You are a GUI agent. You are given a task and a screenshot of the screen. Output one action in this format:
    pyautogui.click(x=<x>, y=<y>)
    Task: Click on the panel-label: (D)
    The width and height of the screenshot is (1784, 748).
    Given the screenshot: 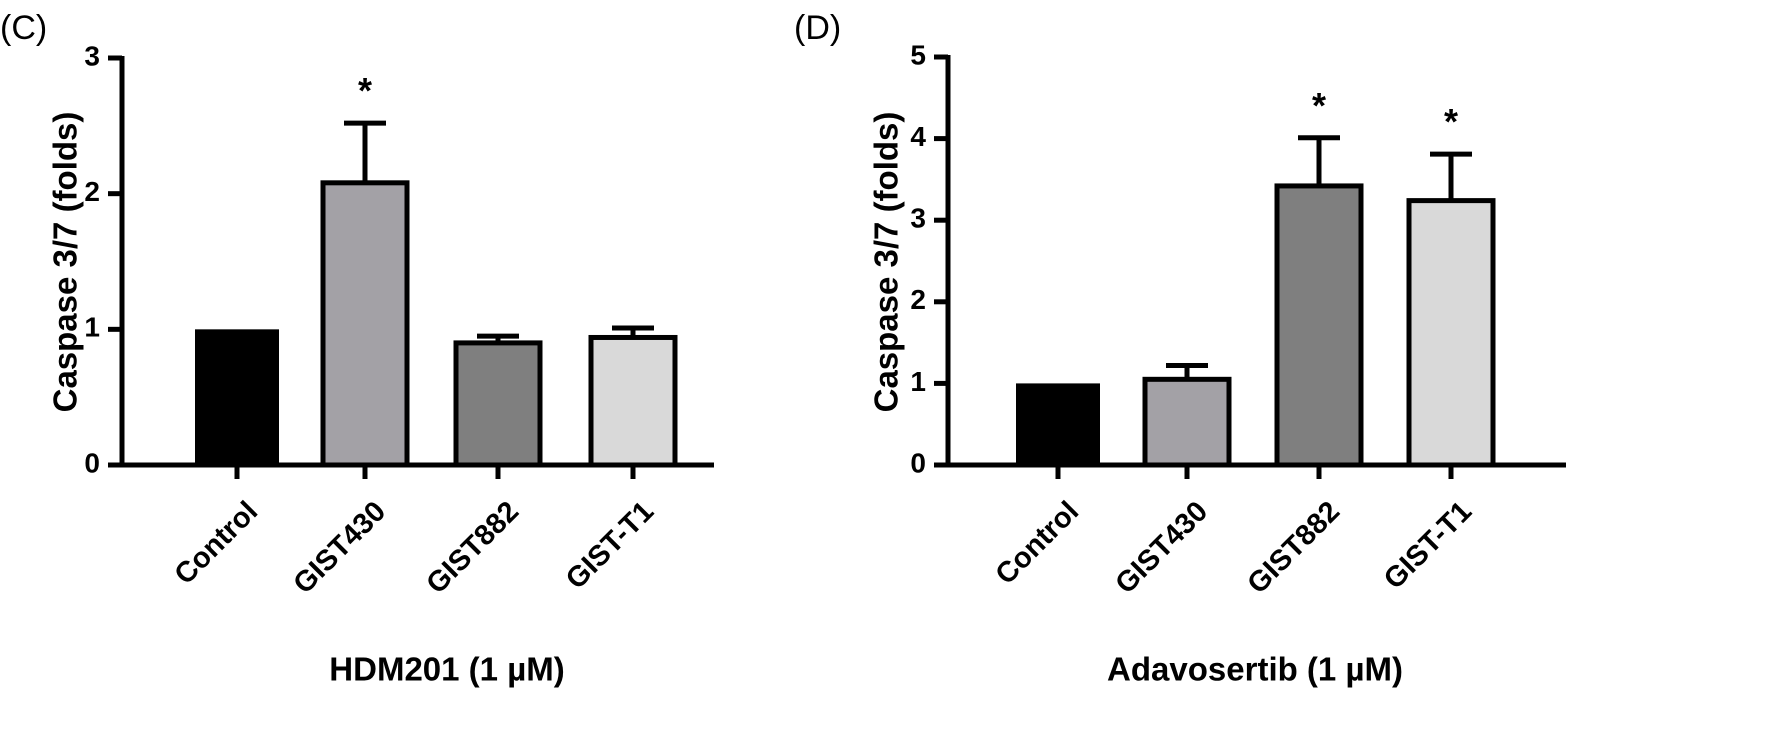 What is the action you would take?
    pyautogui.click(x=817, y=28)
    